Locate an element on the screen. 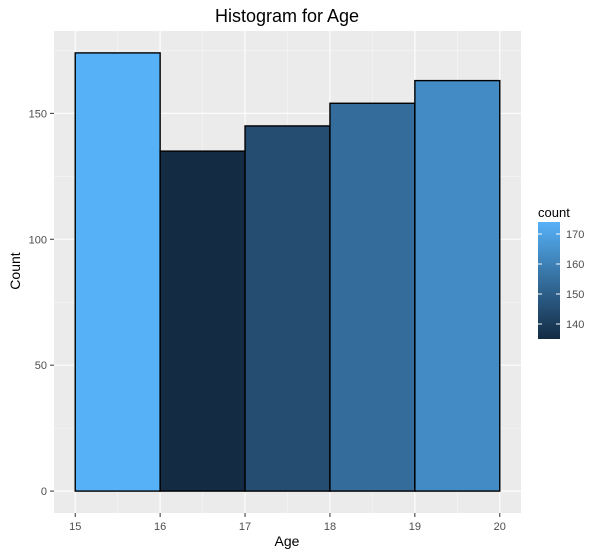  y-tick-label: 0 is located at coordinates (44, 492).